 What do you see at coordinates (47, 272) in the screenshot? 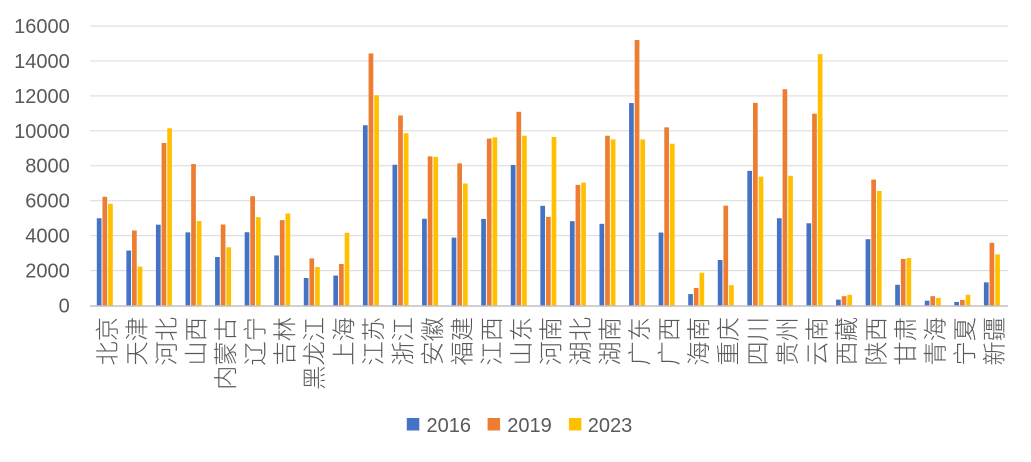
I see `svg-text: 2000` at bounding box center [47, 272].